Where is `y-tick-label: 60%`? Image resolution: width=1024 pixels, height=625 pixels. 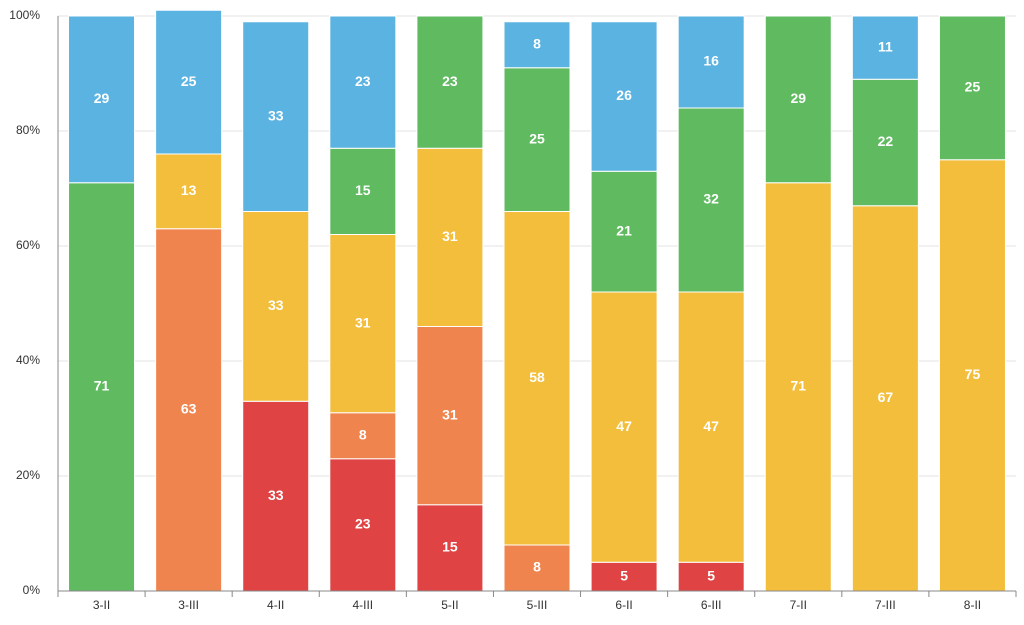 y-tick-label: 60% is located at coordinates (28, 245).